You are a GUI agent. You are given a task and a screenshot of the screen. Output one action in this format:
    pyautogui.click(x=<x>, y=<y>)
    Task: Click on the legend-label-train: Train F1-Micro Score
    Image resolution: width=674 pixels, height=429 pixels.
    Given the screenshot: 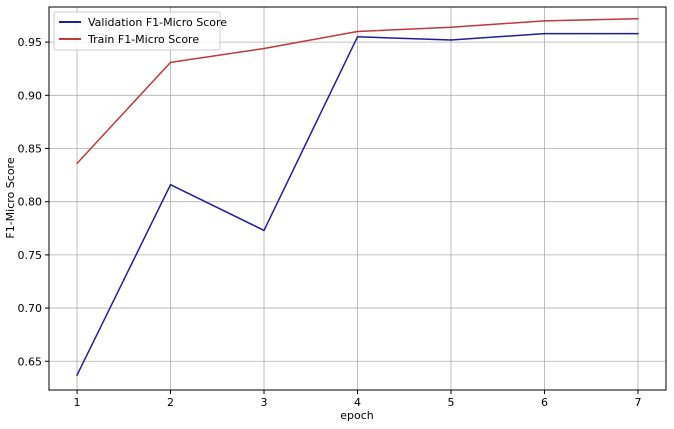 What is the action you would take?
    pyautogui.click(x=143, y=39)
    